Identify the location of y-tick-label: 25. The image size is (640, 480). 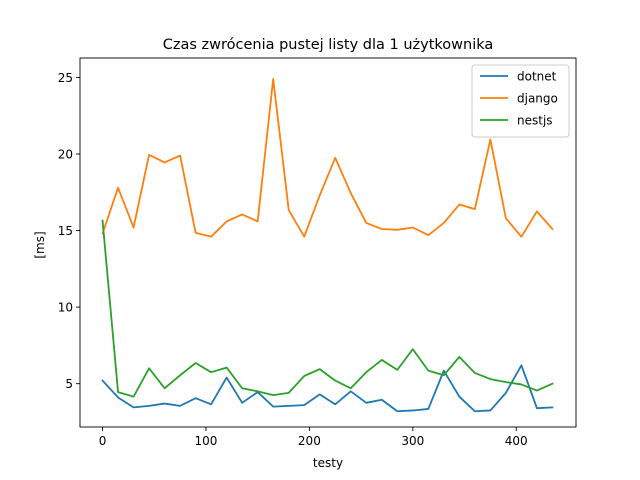
(65, 78).